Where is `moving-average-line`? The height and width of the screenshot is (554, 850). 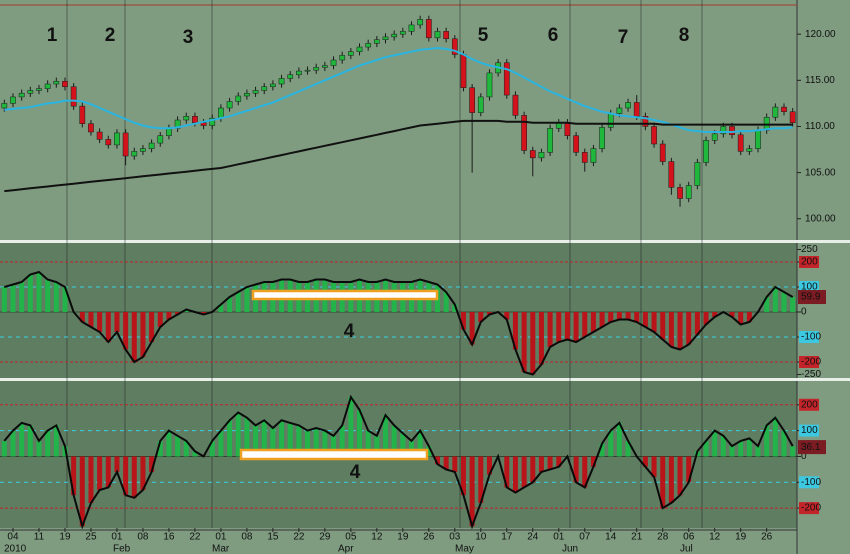 moving-average-line is located at coordinates (398, 156).